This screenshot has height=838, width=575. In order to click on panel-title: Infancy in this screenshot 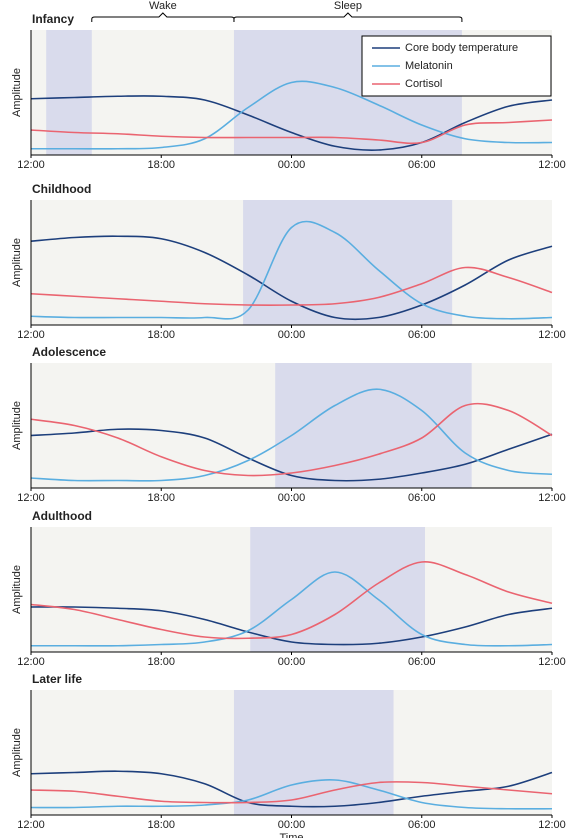, I will do `click(53, 19)`.